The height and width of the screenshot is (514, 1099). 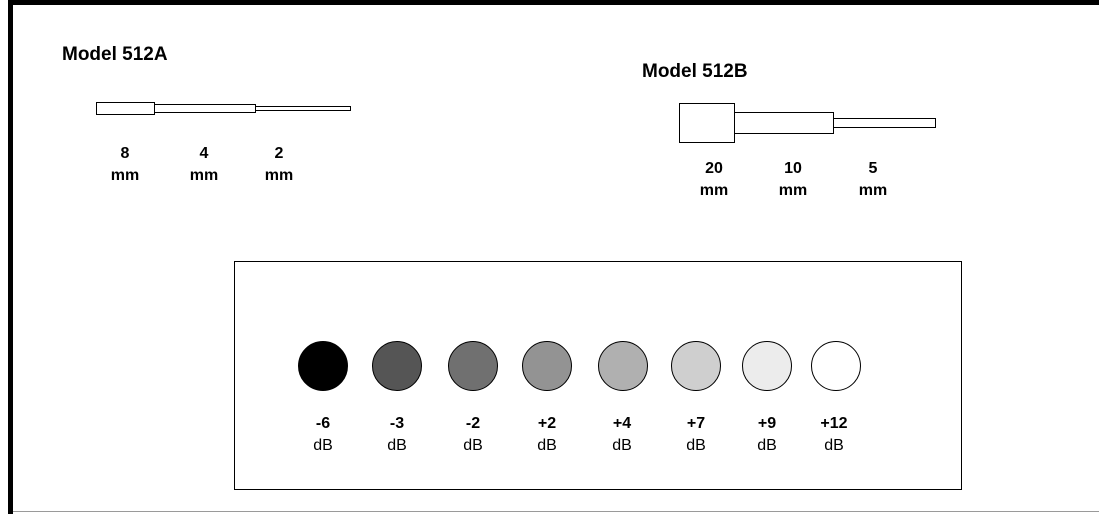 I want to click on frame-bottom-border, so click(x=556, y=511).